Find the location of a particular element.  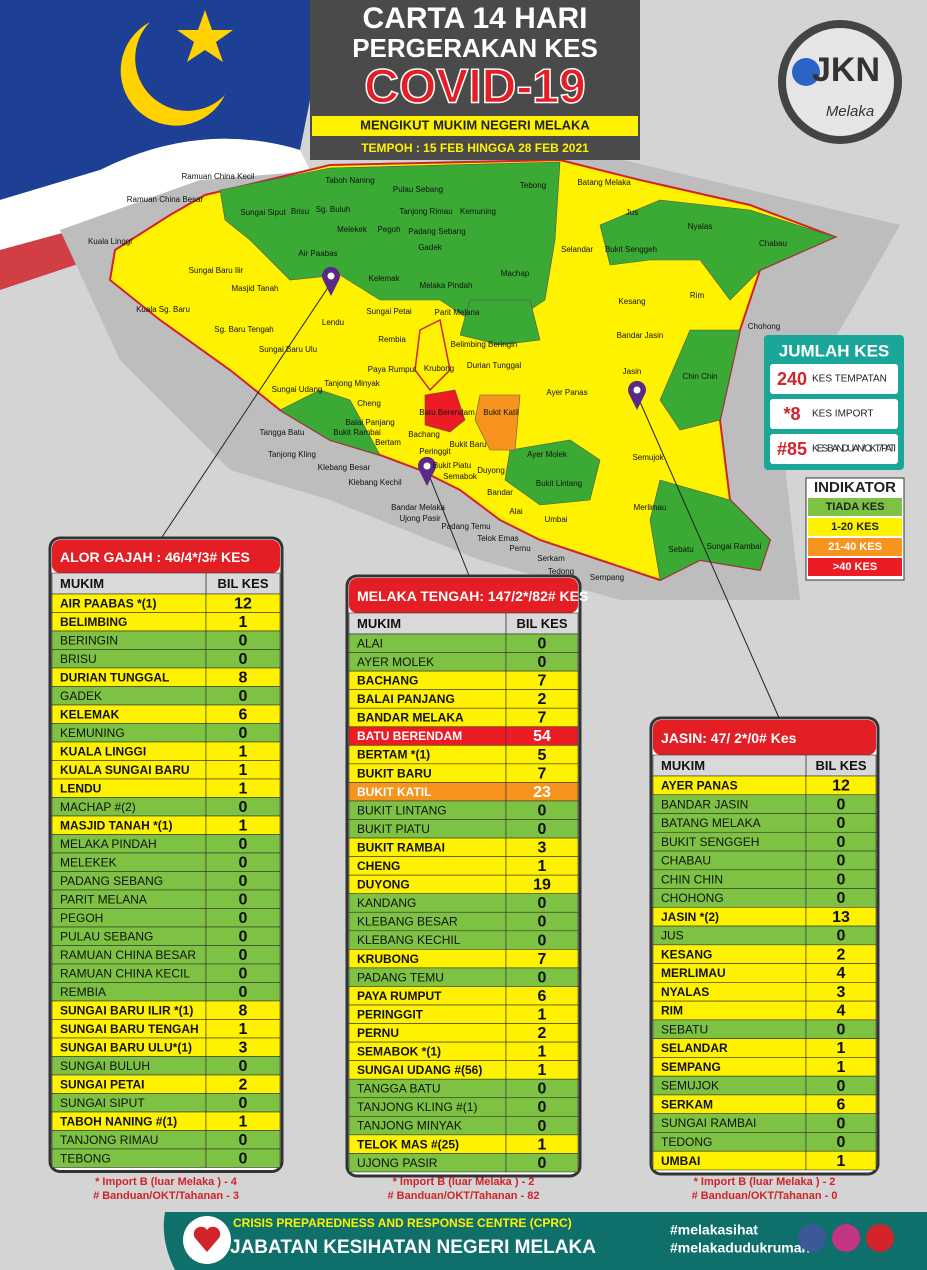

case-count: 4 is located at coordinates (841, 1011).